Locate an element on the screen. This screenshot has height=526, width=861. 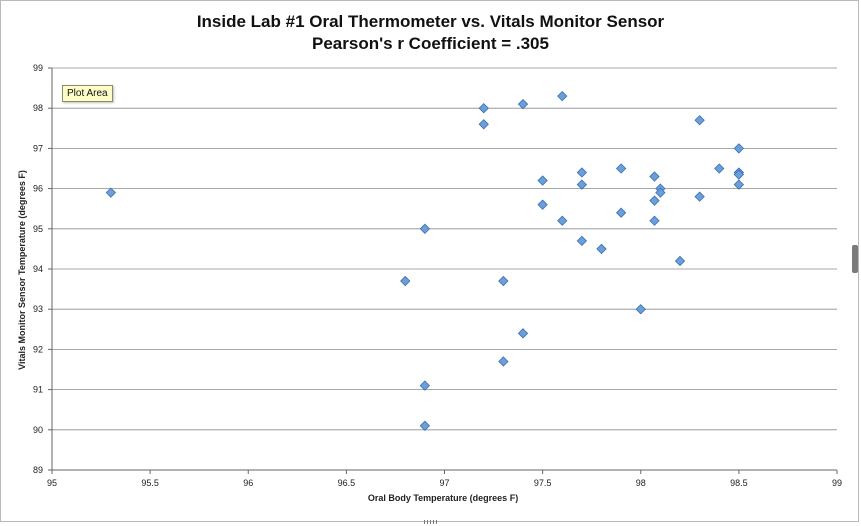
y-tick-label: 90 is located at coordinates (38, 430).